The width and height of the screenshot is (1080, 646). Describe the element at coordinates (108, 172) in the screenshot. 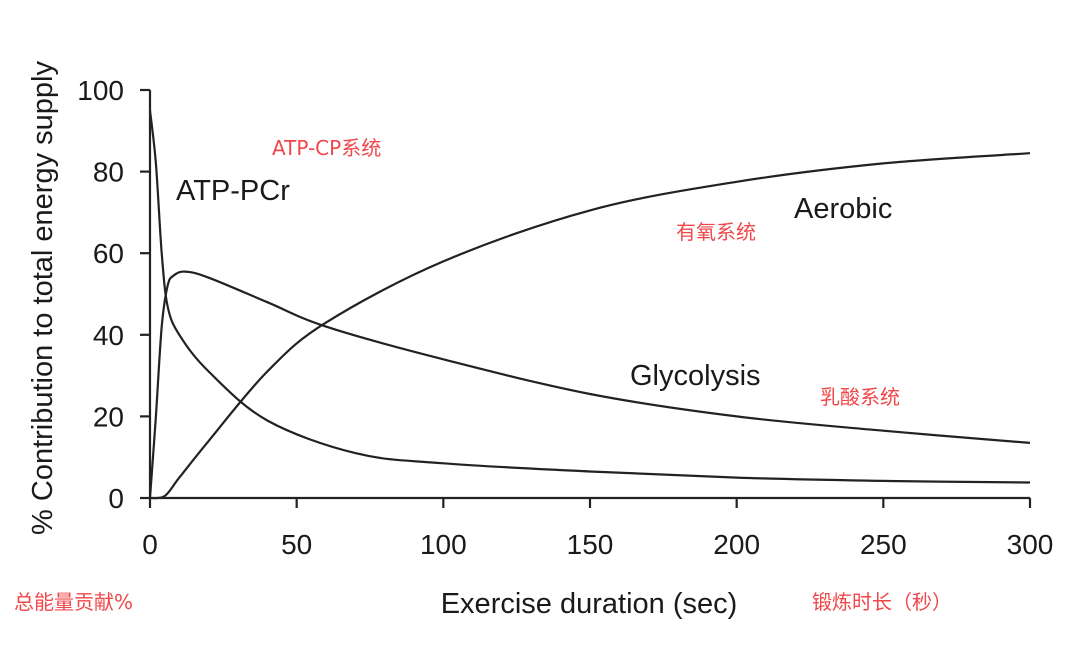

I see `y-tick-label: 80` at that location.